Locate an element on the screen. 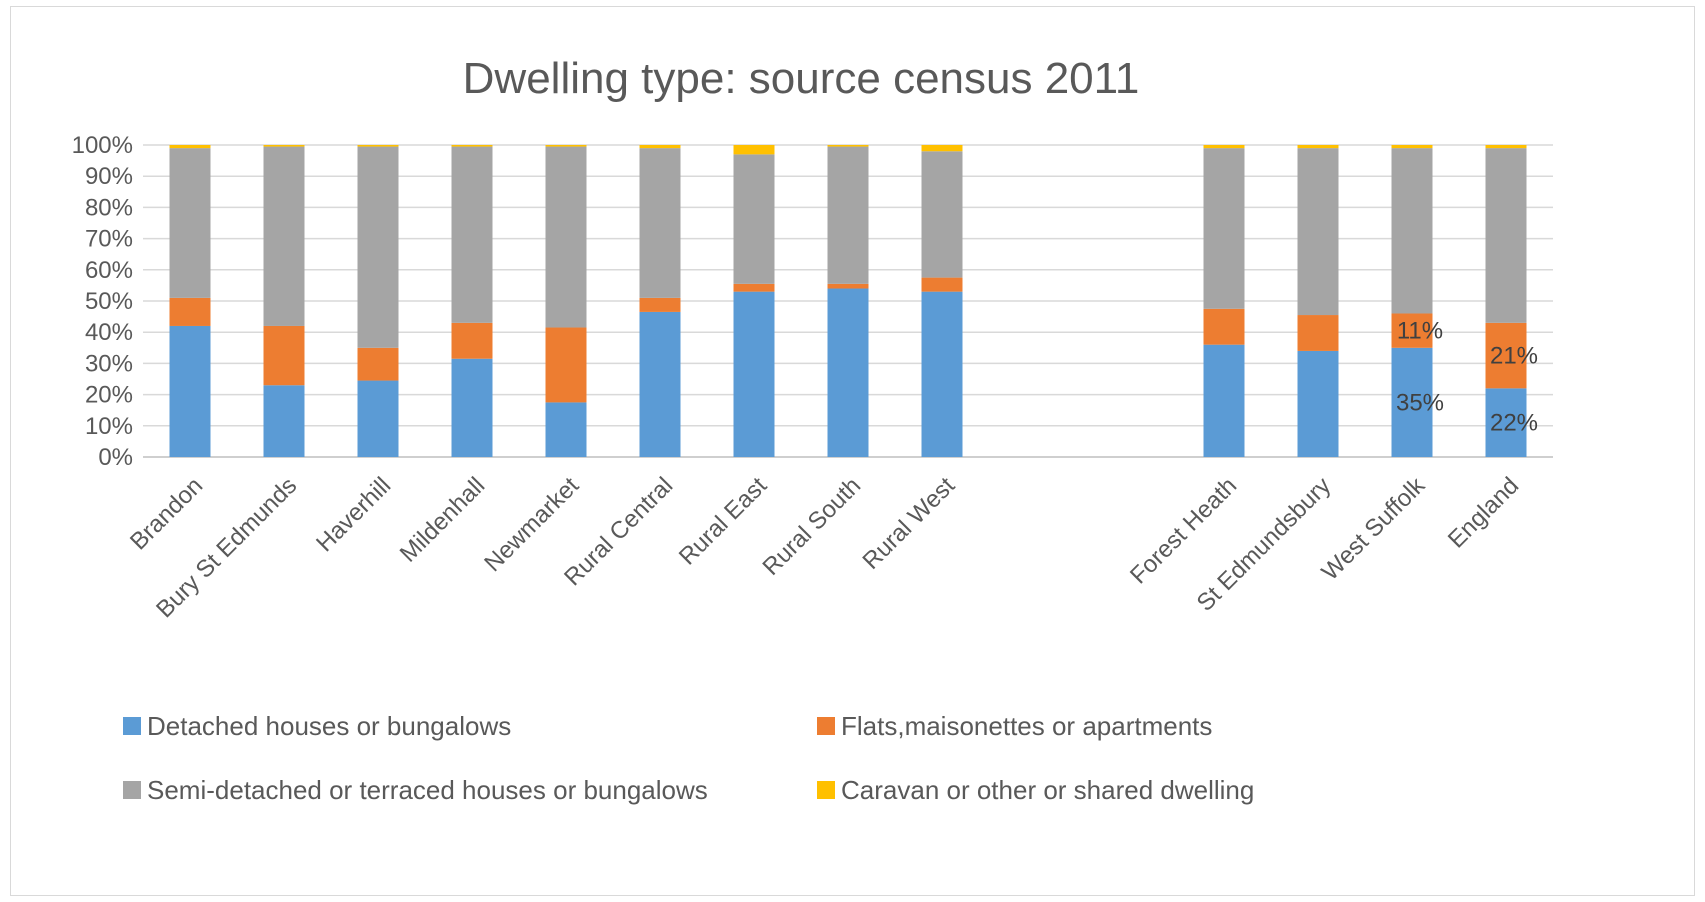 Image resolution: width=1705 pixels, height=902 pixels. y-tick-label: 60% is located at coordinates (109, 270).